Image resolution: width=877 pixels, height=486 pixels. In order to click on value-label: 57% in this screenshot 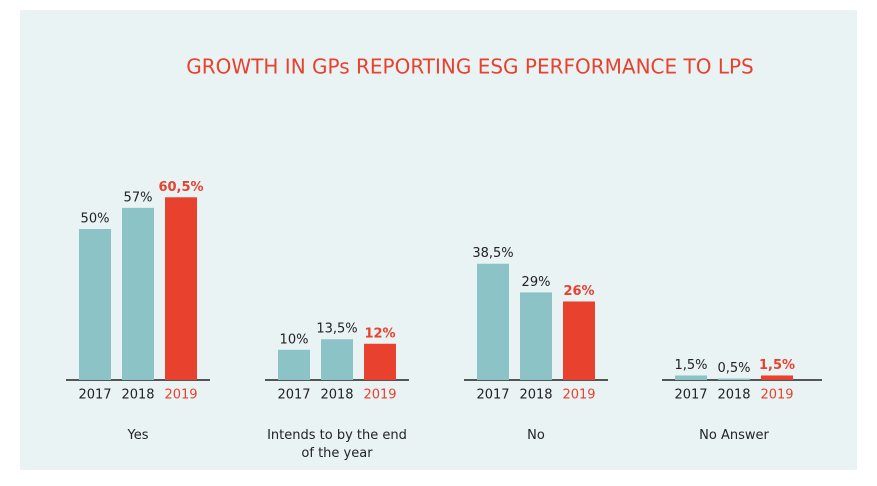, I will do `click(138, 197)`.